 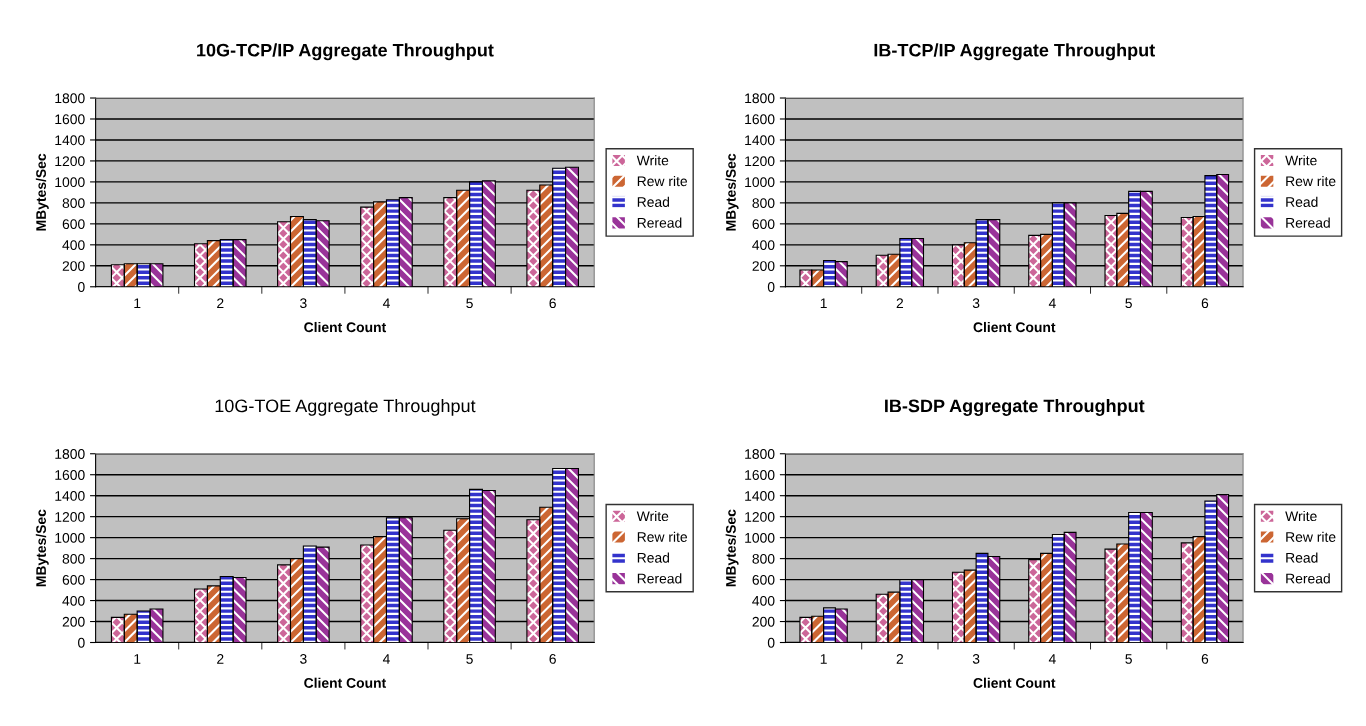 What do you see at coordinates (1015, 407) in the screenshot?
I see `chart-title: IB-SDP Aggregate Throughput` at bounding box center [1015, 407].